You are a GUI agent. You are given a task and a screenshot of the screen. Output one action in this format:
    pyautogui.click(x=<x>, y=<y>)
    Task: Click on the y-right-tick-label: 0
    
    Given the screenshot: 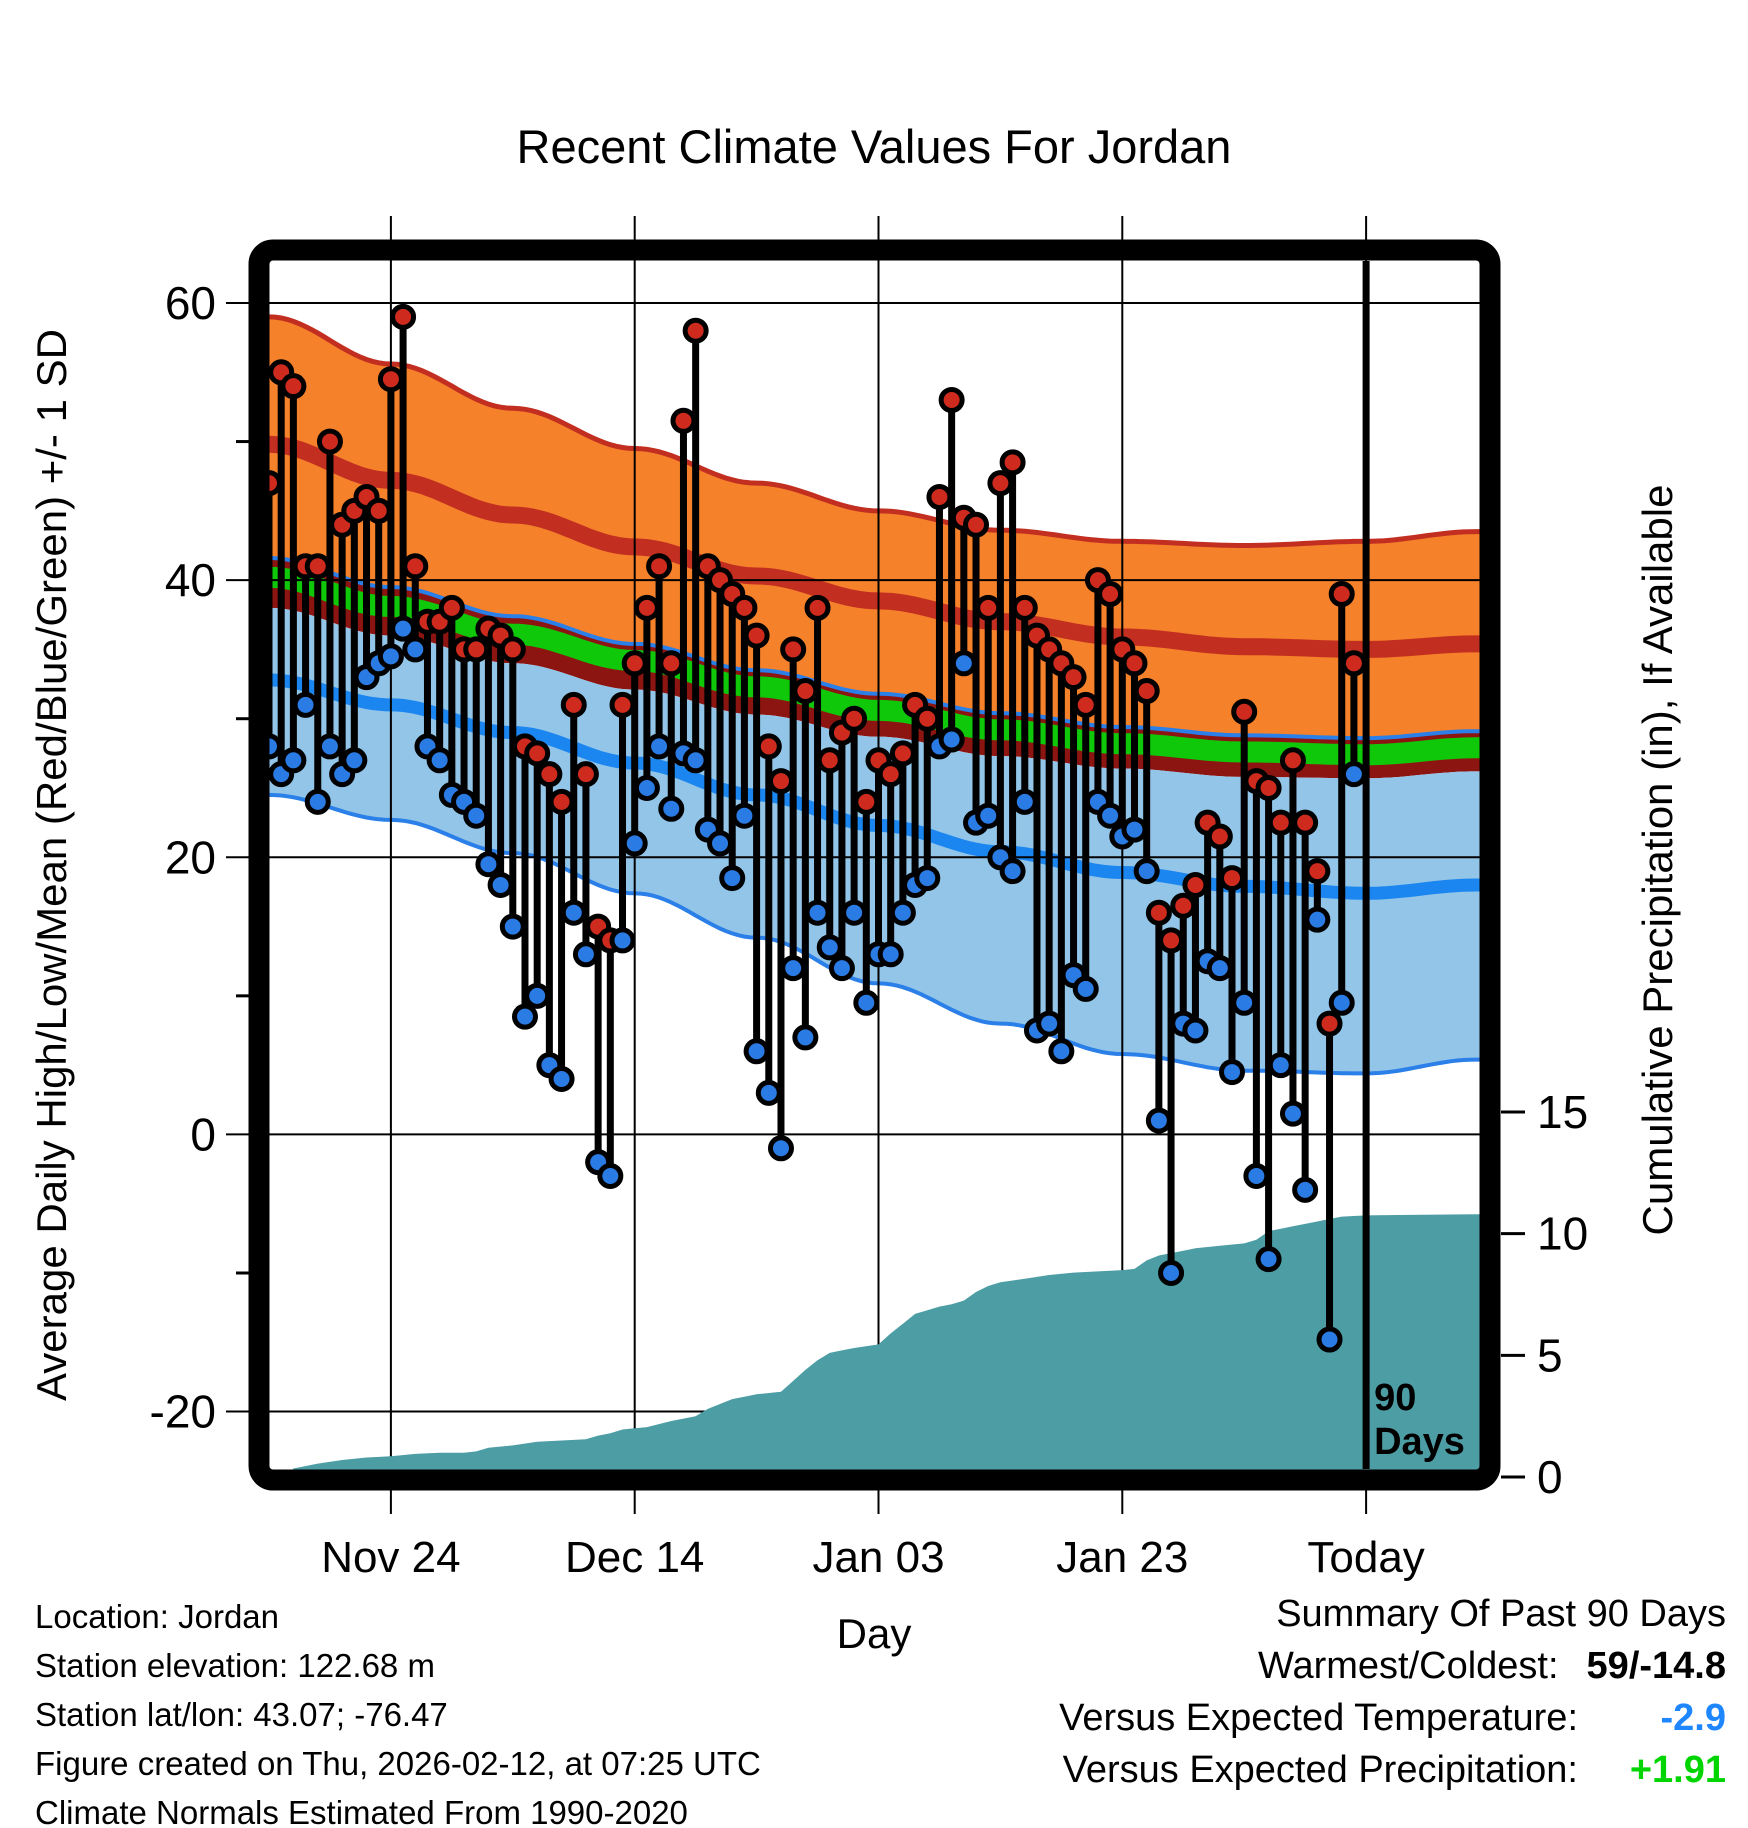 What is the action you would take?
    pyautogui.click(x=1550, y=1477)
    